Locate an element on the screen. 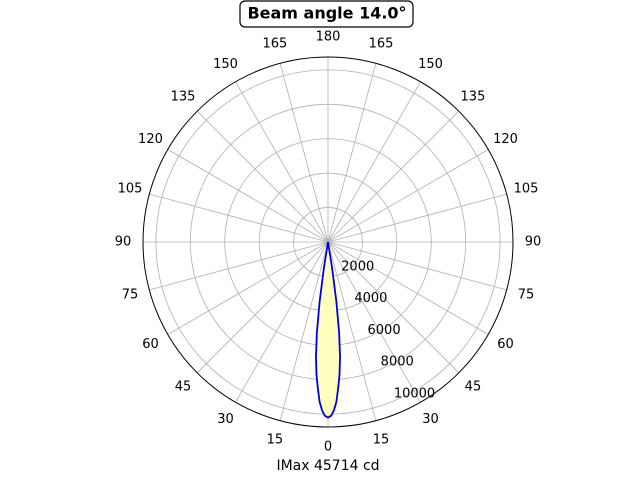 Image resolution: width=640 pixels, height=484 pixels. r-tick-label: 4000 is located at coordinates (370, 298).